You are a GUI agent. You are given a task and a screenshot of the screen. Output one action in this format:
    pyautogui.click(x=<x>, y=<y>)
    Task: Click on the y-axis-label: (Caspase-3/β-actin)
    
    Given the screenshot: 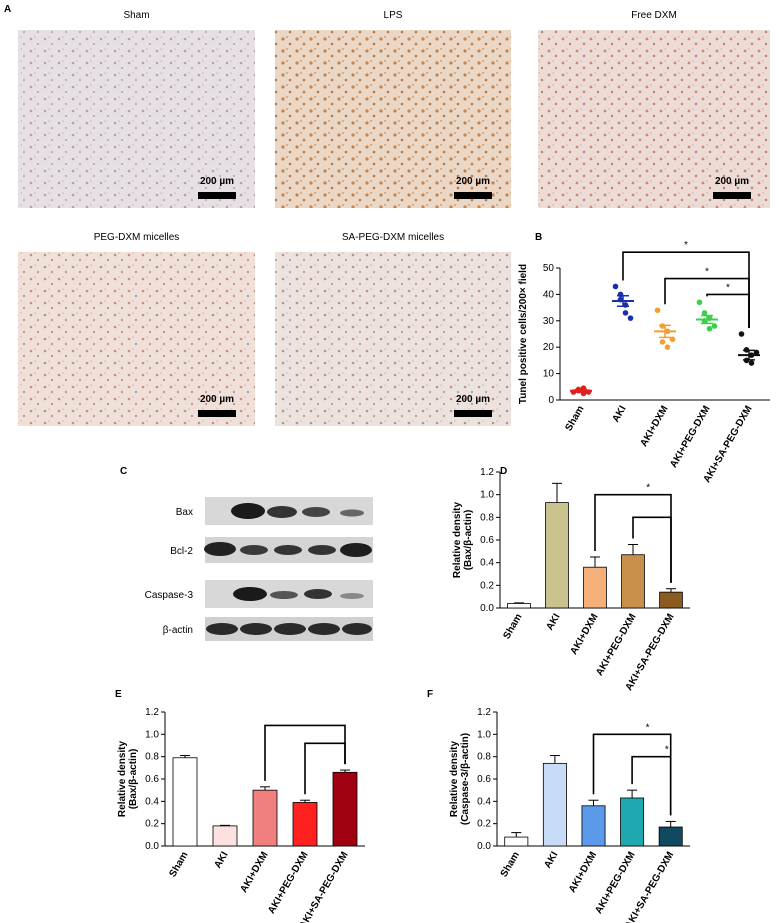 What is the action you would take?
    pyautogui.click(x=465, y=779)
    